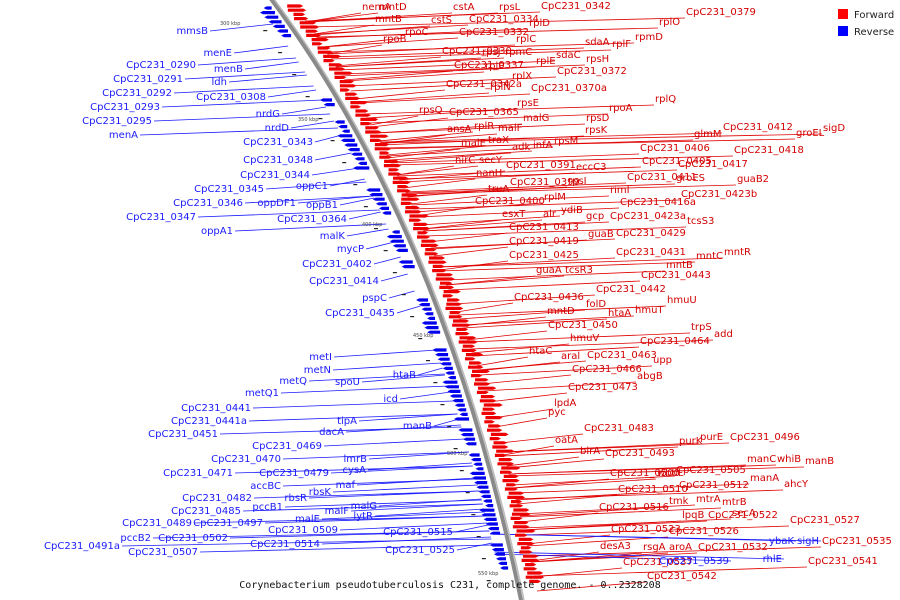 This screenshot has width=900, height=600. Describe the element at coordinates (557, 412) in the screenshot. I see `forward-gene-label: pyc` at that location.